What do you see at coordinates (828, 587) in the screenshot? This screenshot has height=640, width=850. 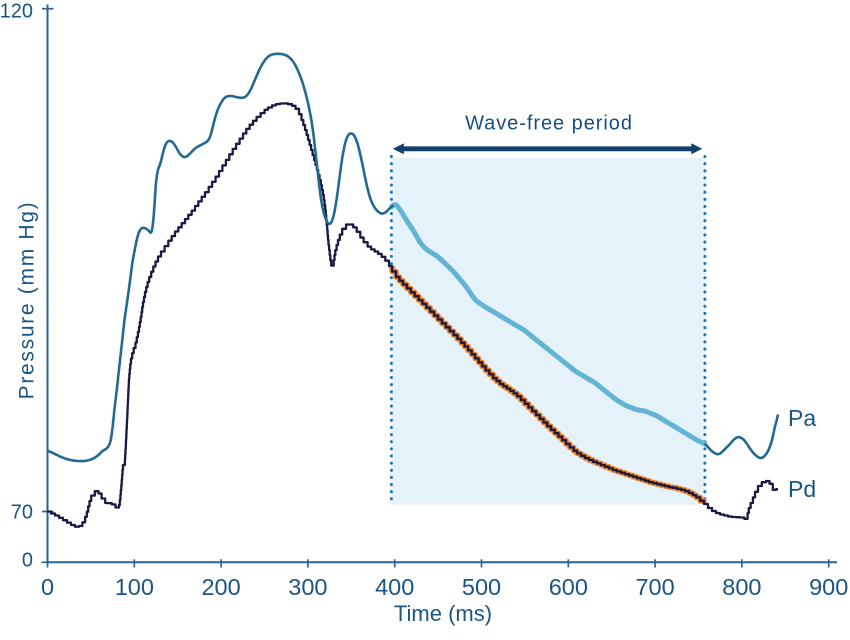 I see `svg-text: 900` at bounding box center [828, 587].